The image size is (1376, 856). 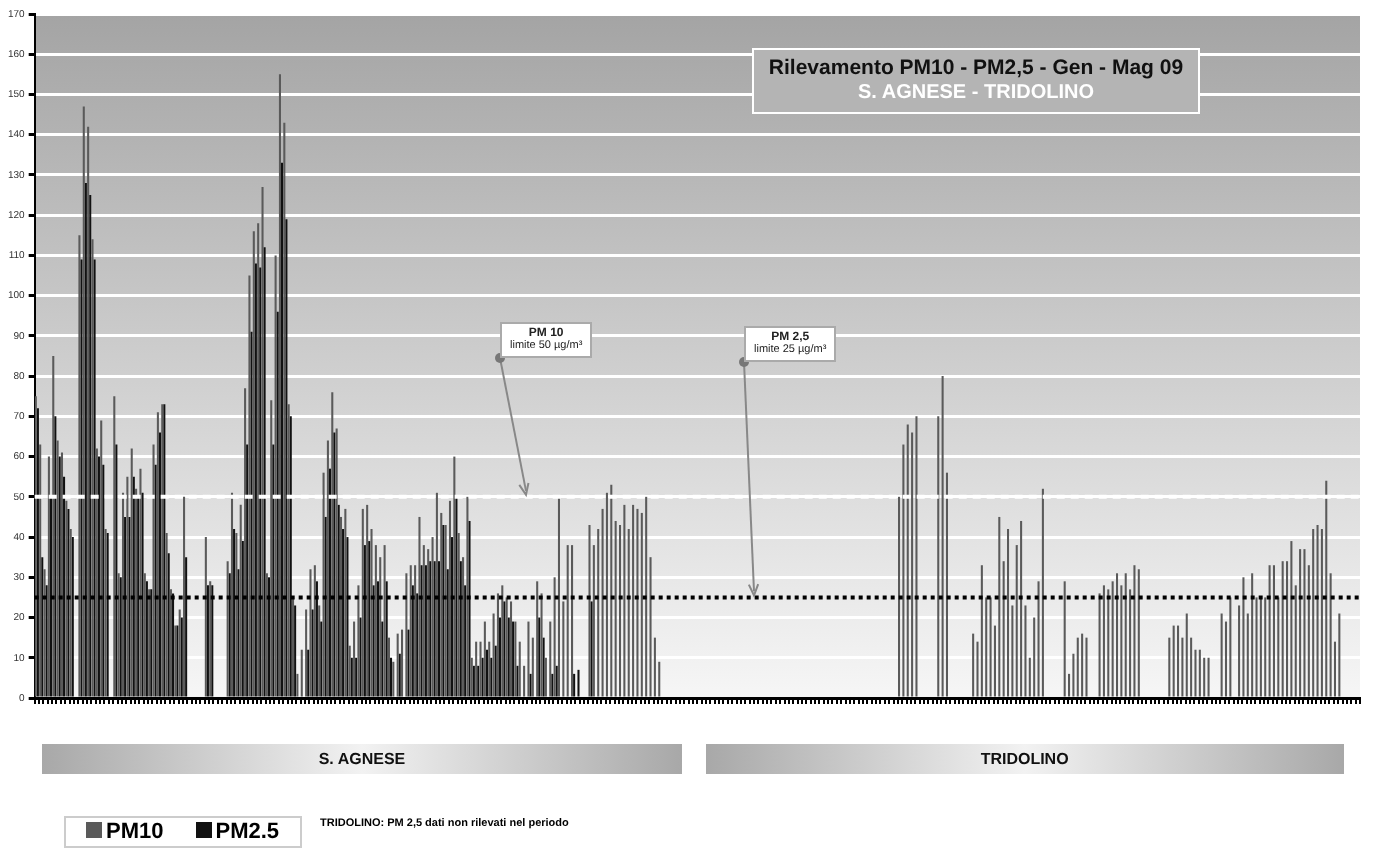 I want to click on text: Rilevamento PM10 - PM2,5 - Gen - Mag 09, so click(x=976, y=68).